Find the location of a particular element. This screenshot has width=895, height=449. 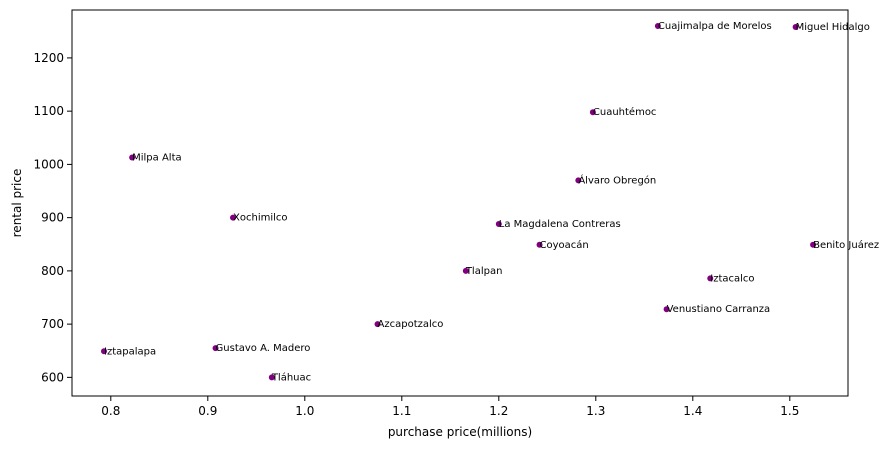

point-label: Álvaro Obregón is located at coordinates (617, 179).